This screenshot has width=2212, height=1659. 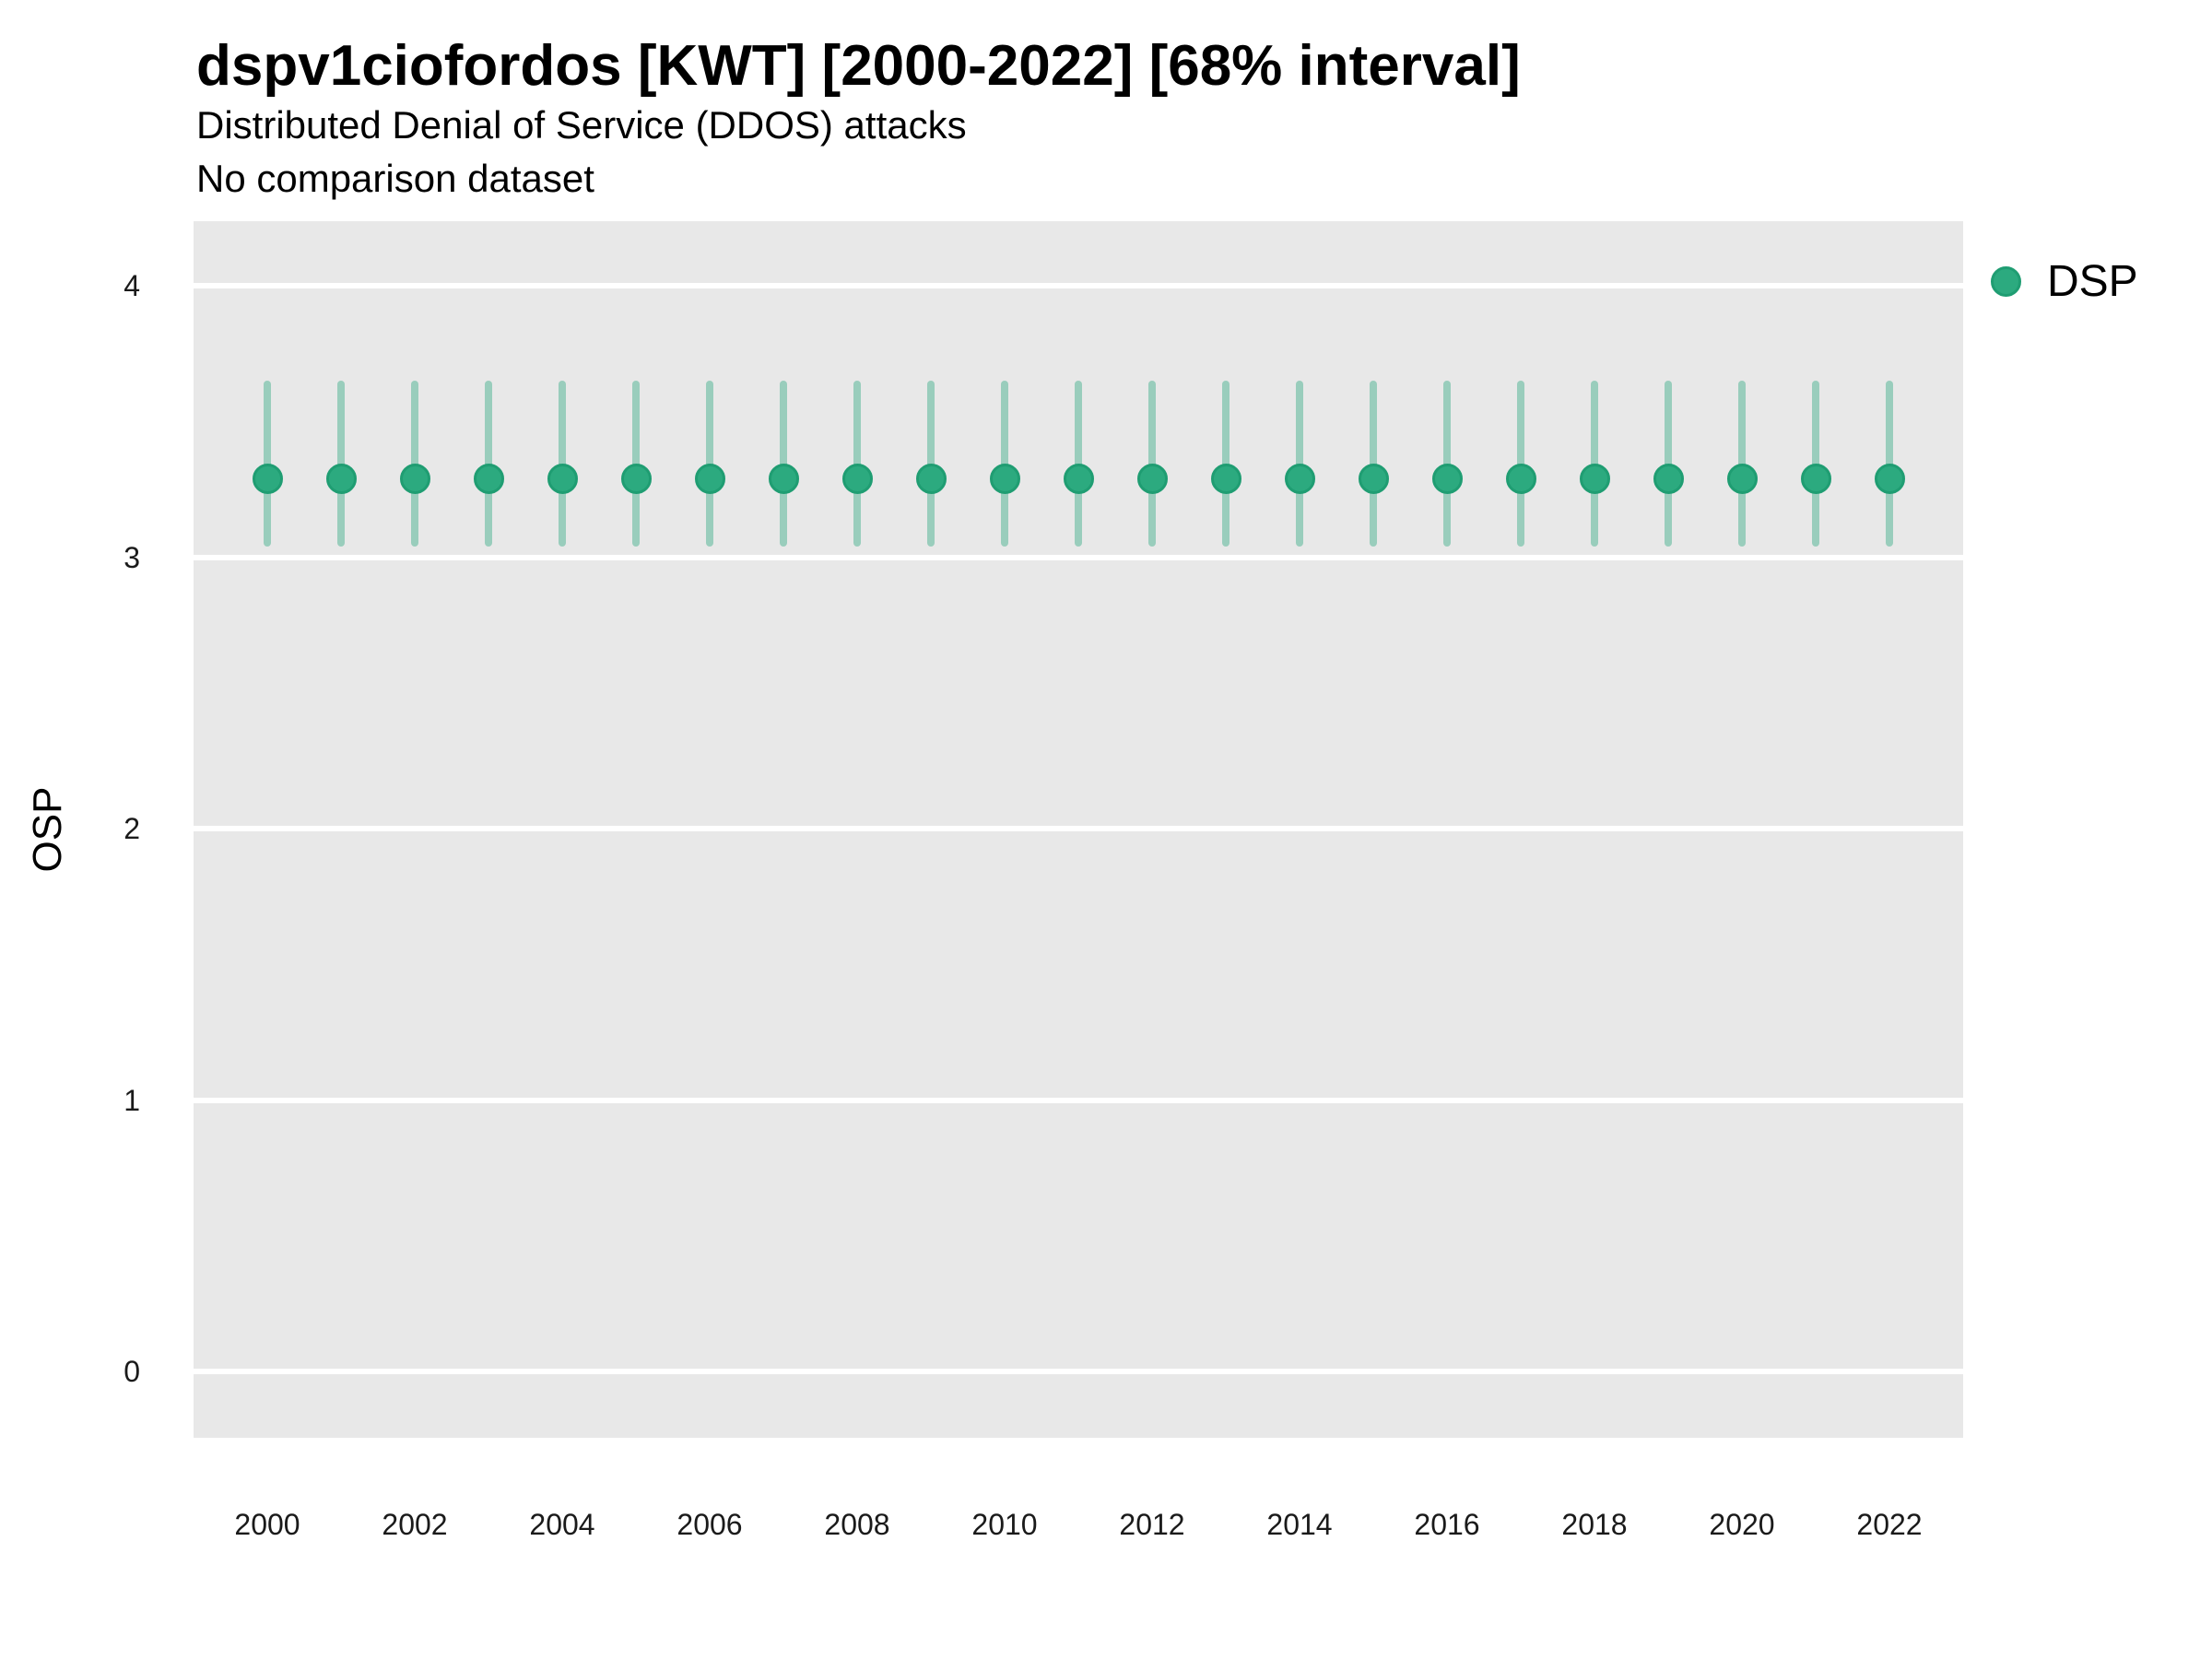 I want to click on x-tick-label-2012: 2012, so click(x=1152, y=1524).